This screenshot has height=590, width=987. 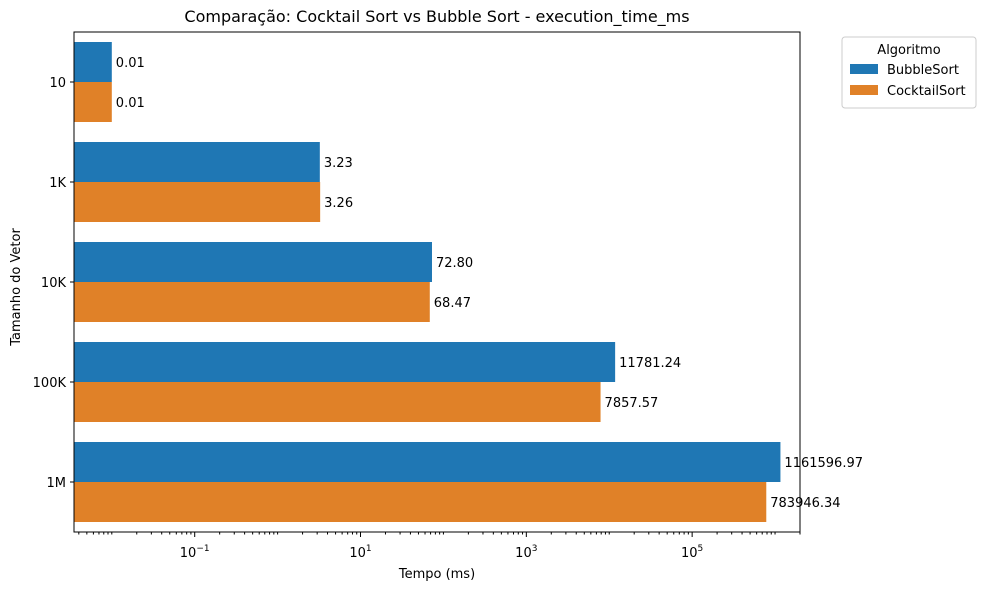 What do you see at coordinates (436, 574) in the screenshot?
I see `x-axis-label: Tempo (ms)` at bounding box center [436, 574].